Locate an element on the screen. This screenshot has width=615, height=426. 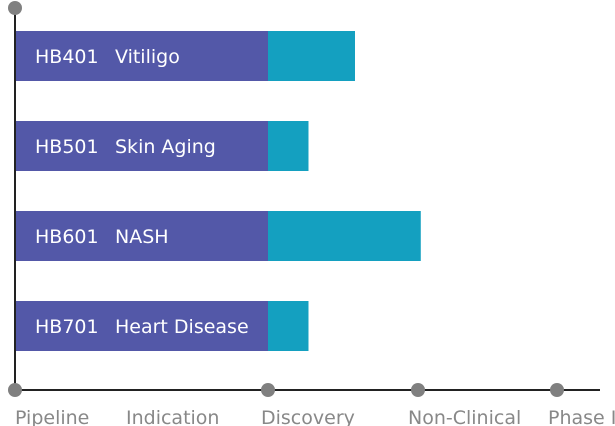
row-indication: Skin Aging is located at coordinates (165, 147).